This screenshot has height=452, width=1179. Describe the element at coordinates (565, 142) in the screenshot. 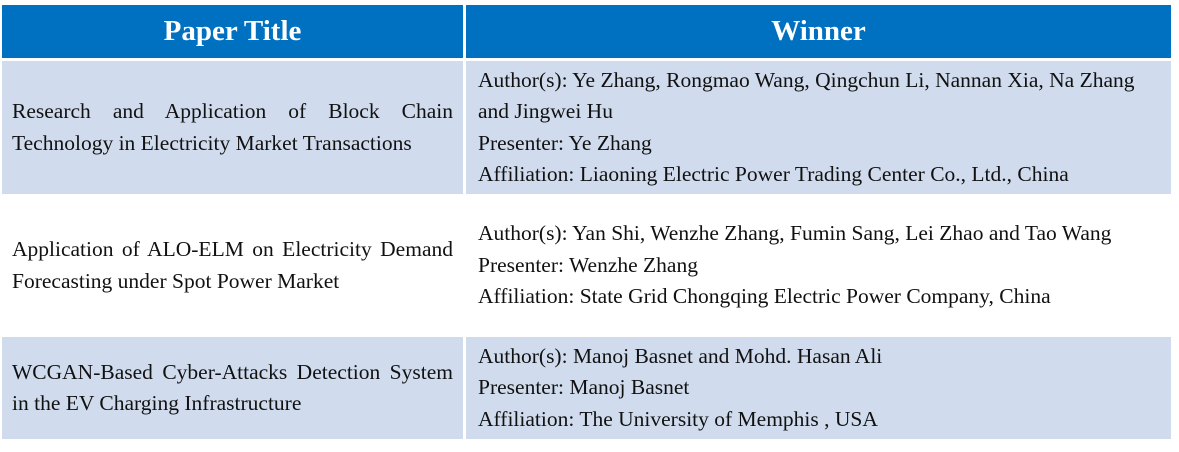

I see `presenter: Presenter: Ye Zhang` at that location.